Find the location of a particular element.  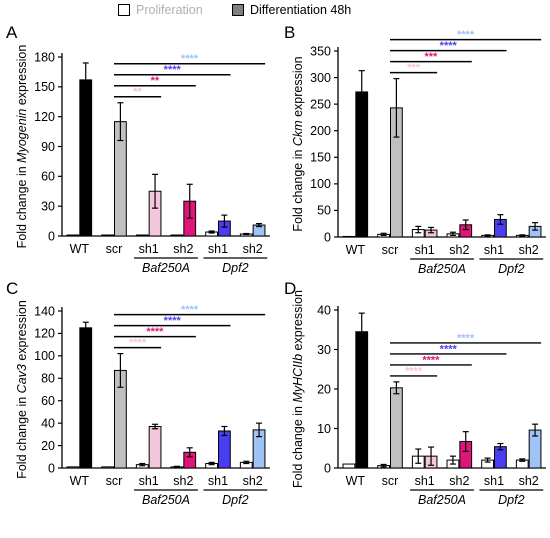

panel-letter: C is located at coordinates (12, 288).